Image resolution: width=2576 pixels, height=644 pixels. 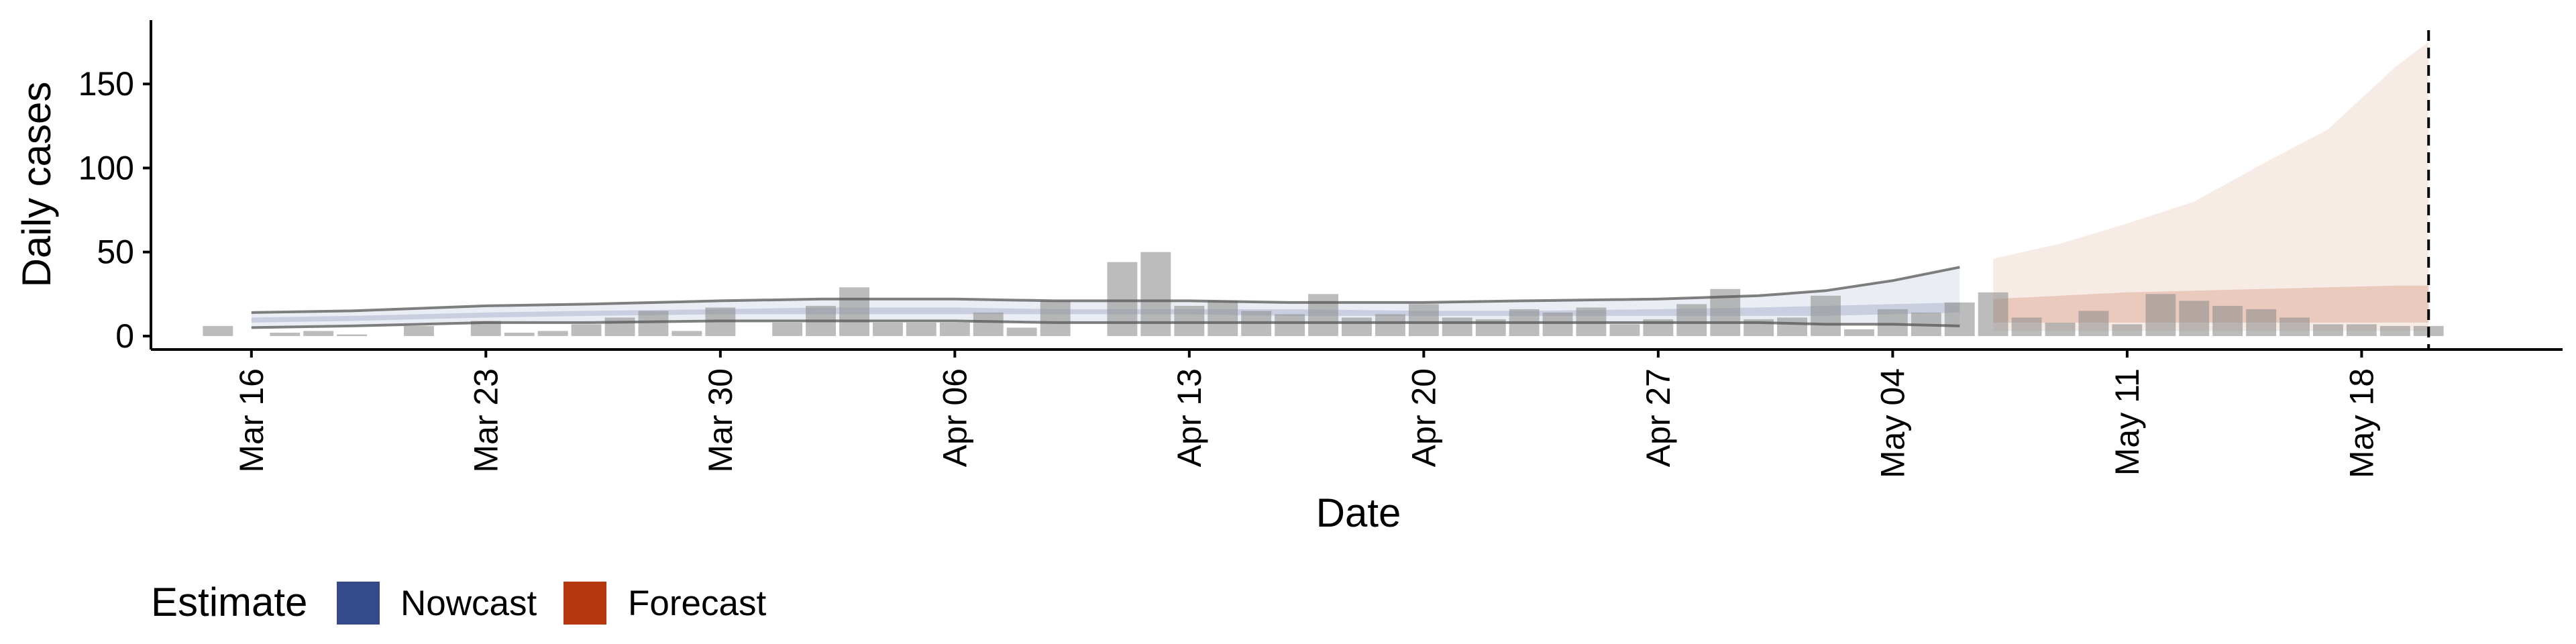 I want to click on x-tick-label: Mar 23, so click(x=485, y=420).